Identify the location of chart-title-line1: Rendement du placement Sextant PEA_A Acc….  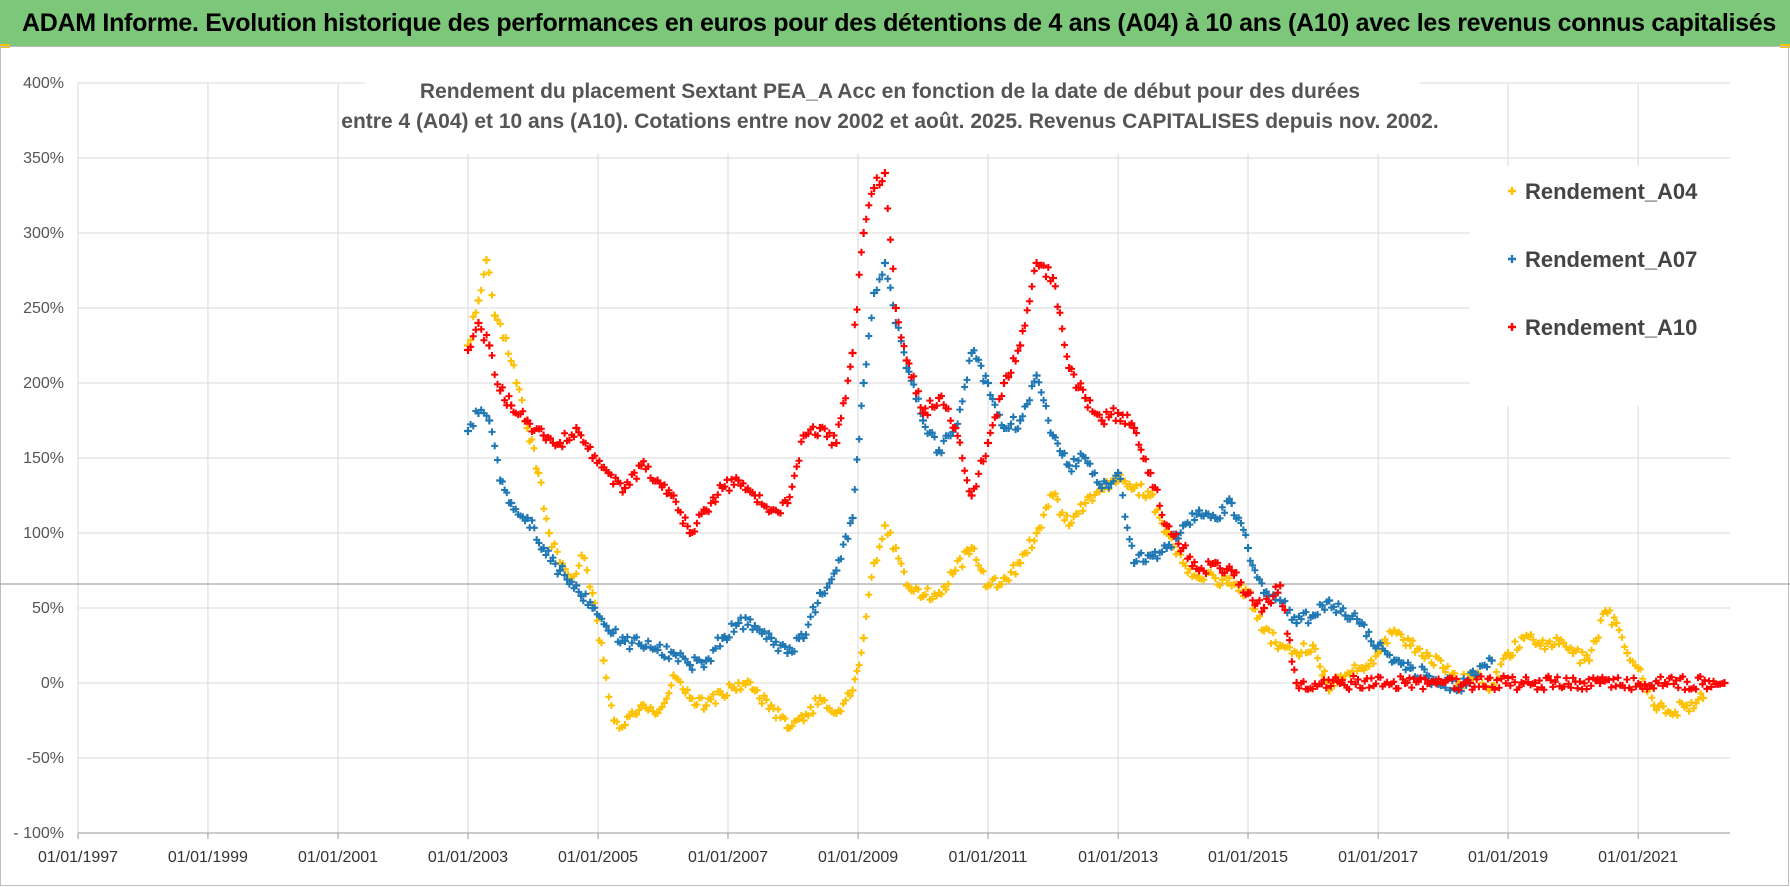
(890, 91).